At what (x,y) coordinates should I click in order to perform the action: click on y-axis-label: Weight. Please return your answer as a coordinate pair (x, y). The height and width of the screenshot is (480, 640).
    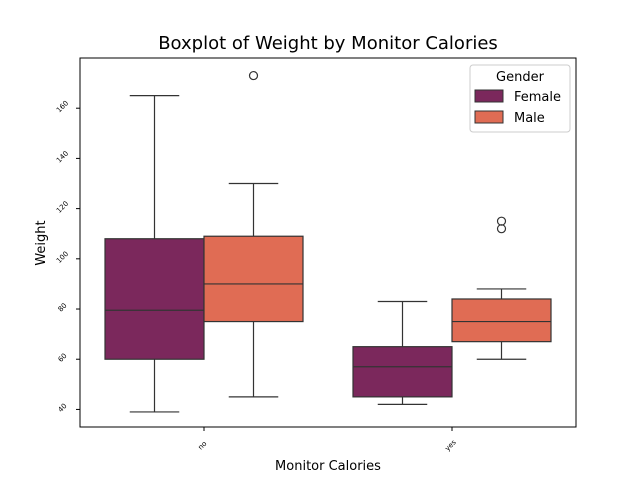
    Looking at the image, I should click on (41, 242).